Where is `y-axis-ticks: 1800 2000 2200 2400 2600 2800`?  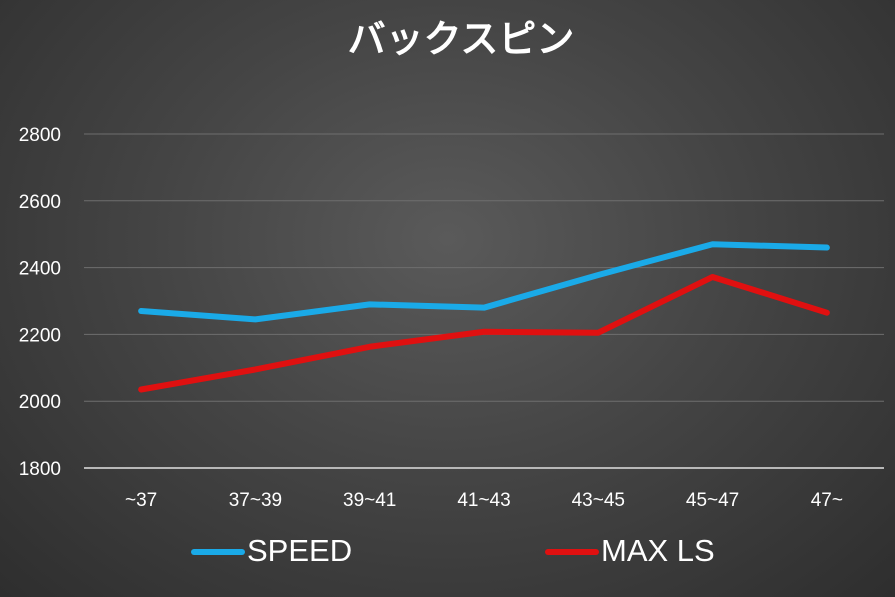 y-axis-ticks: 1800 2000 2200 2400 2600 2800 is located at coordinates (40, 302).